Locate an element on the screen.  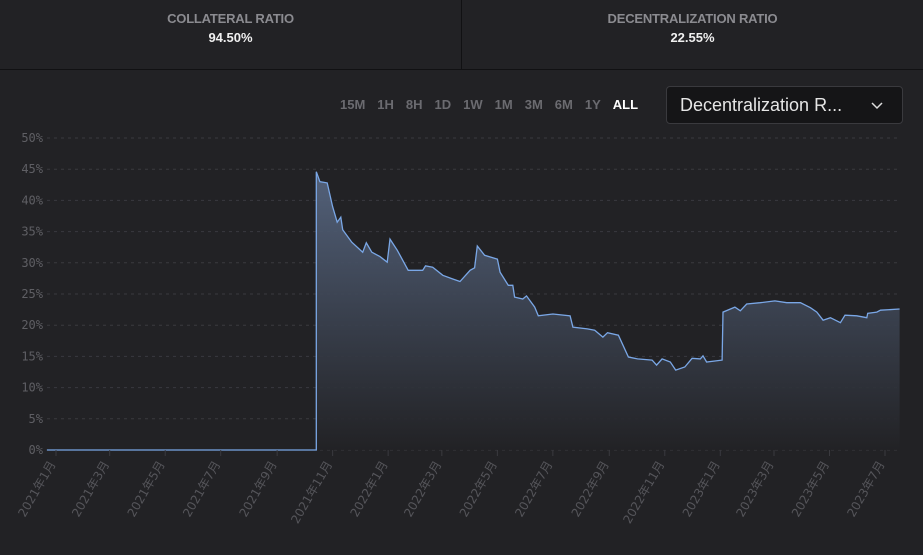
x-tick-label: 2021年9月 is located at coordinates (258, 489).